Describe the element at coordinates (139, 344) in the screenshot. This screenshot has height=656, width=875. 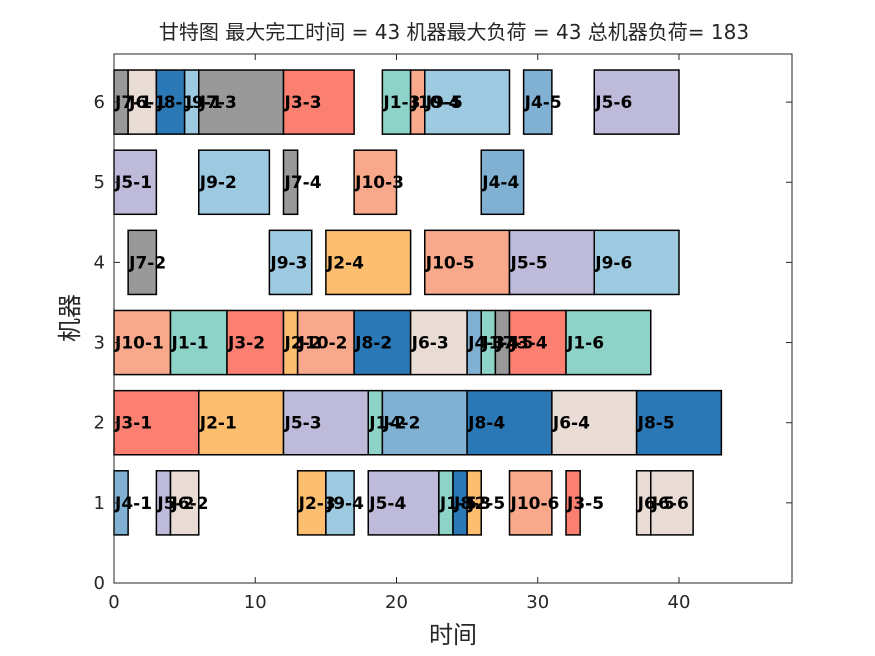
I see `task-label: J10-1` at that location.